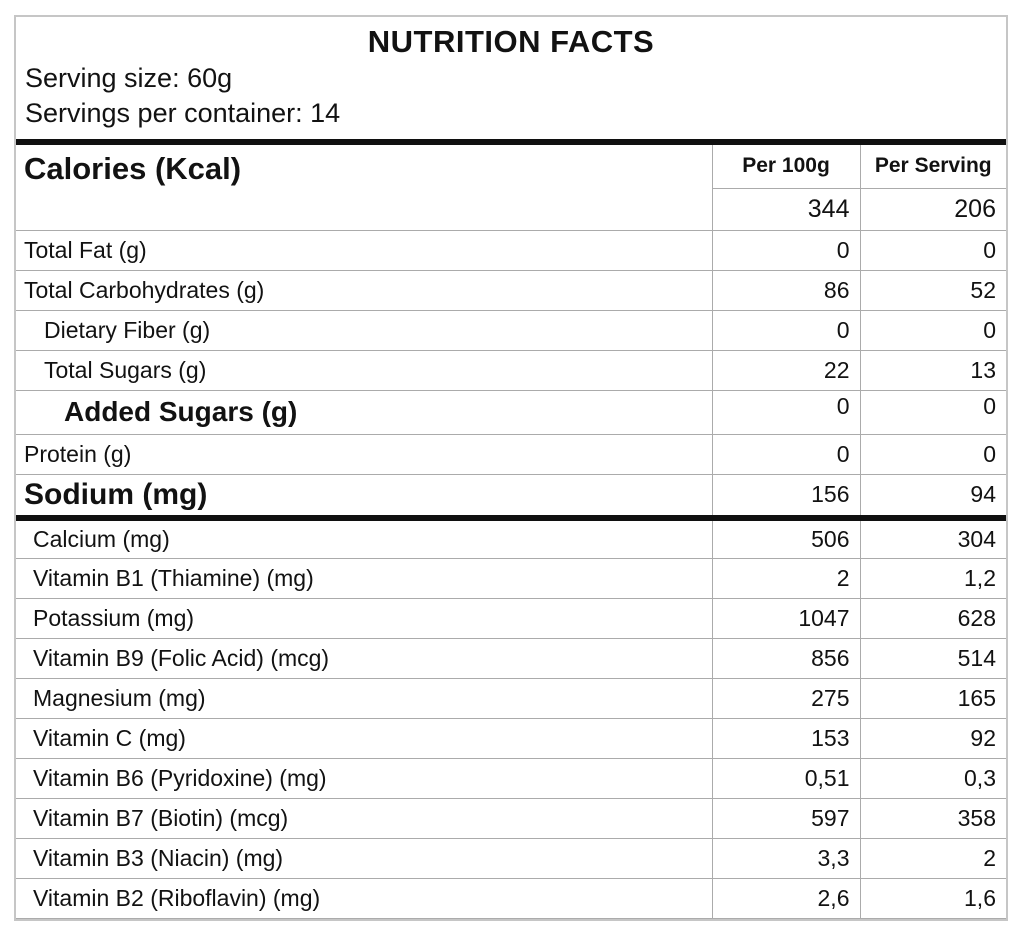 The width and height of the screenshot is (1024, 945). What do you see at coordinates (364, 818) in the screenshot?
I see `nutrient-label: Vitamin B7 (Biotin) (mcg)` at bounding box center [364, 818].